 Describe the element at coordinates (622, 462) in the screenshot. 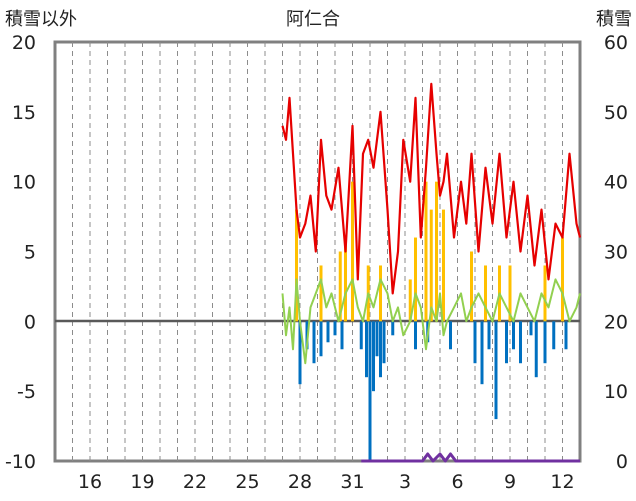

I see `right-tick-label: 0` at that location.